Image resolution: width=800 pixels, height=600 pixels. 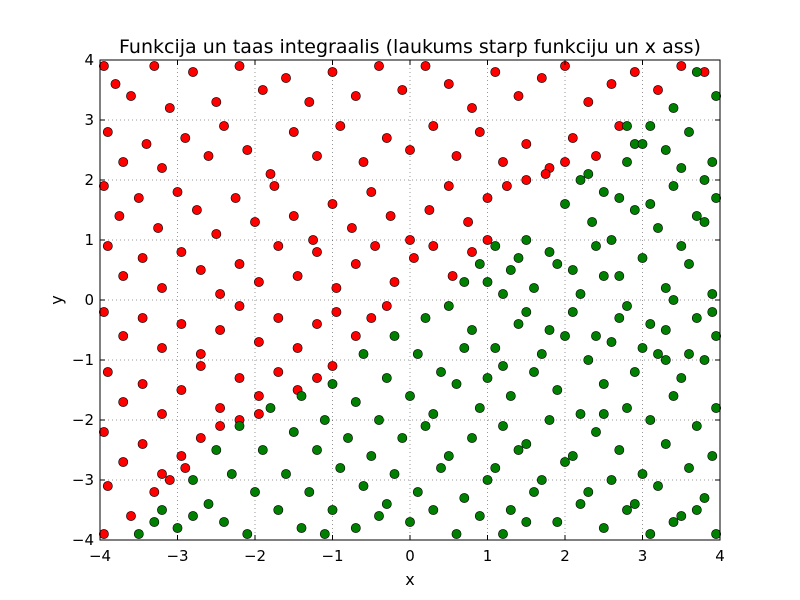 I want to click on x-tick-label: −1, so click(x=332, y=556).